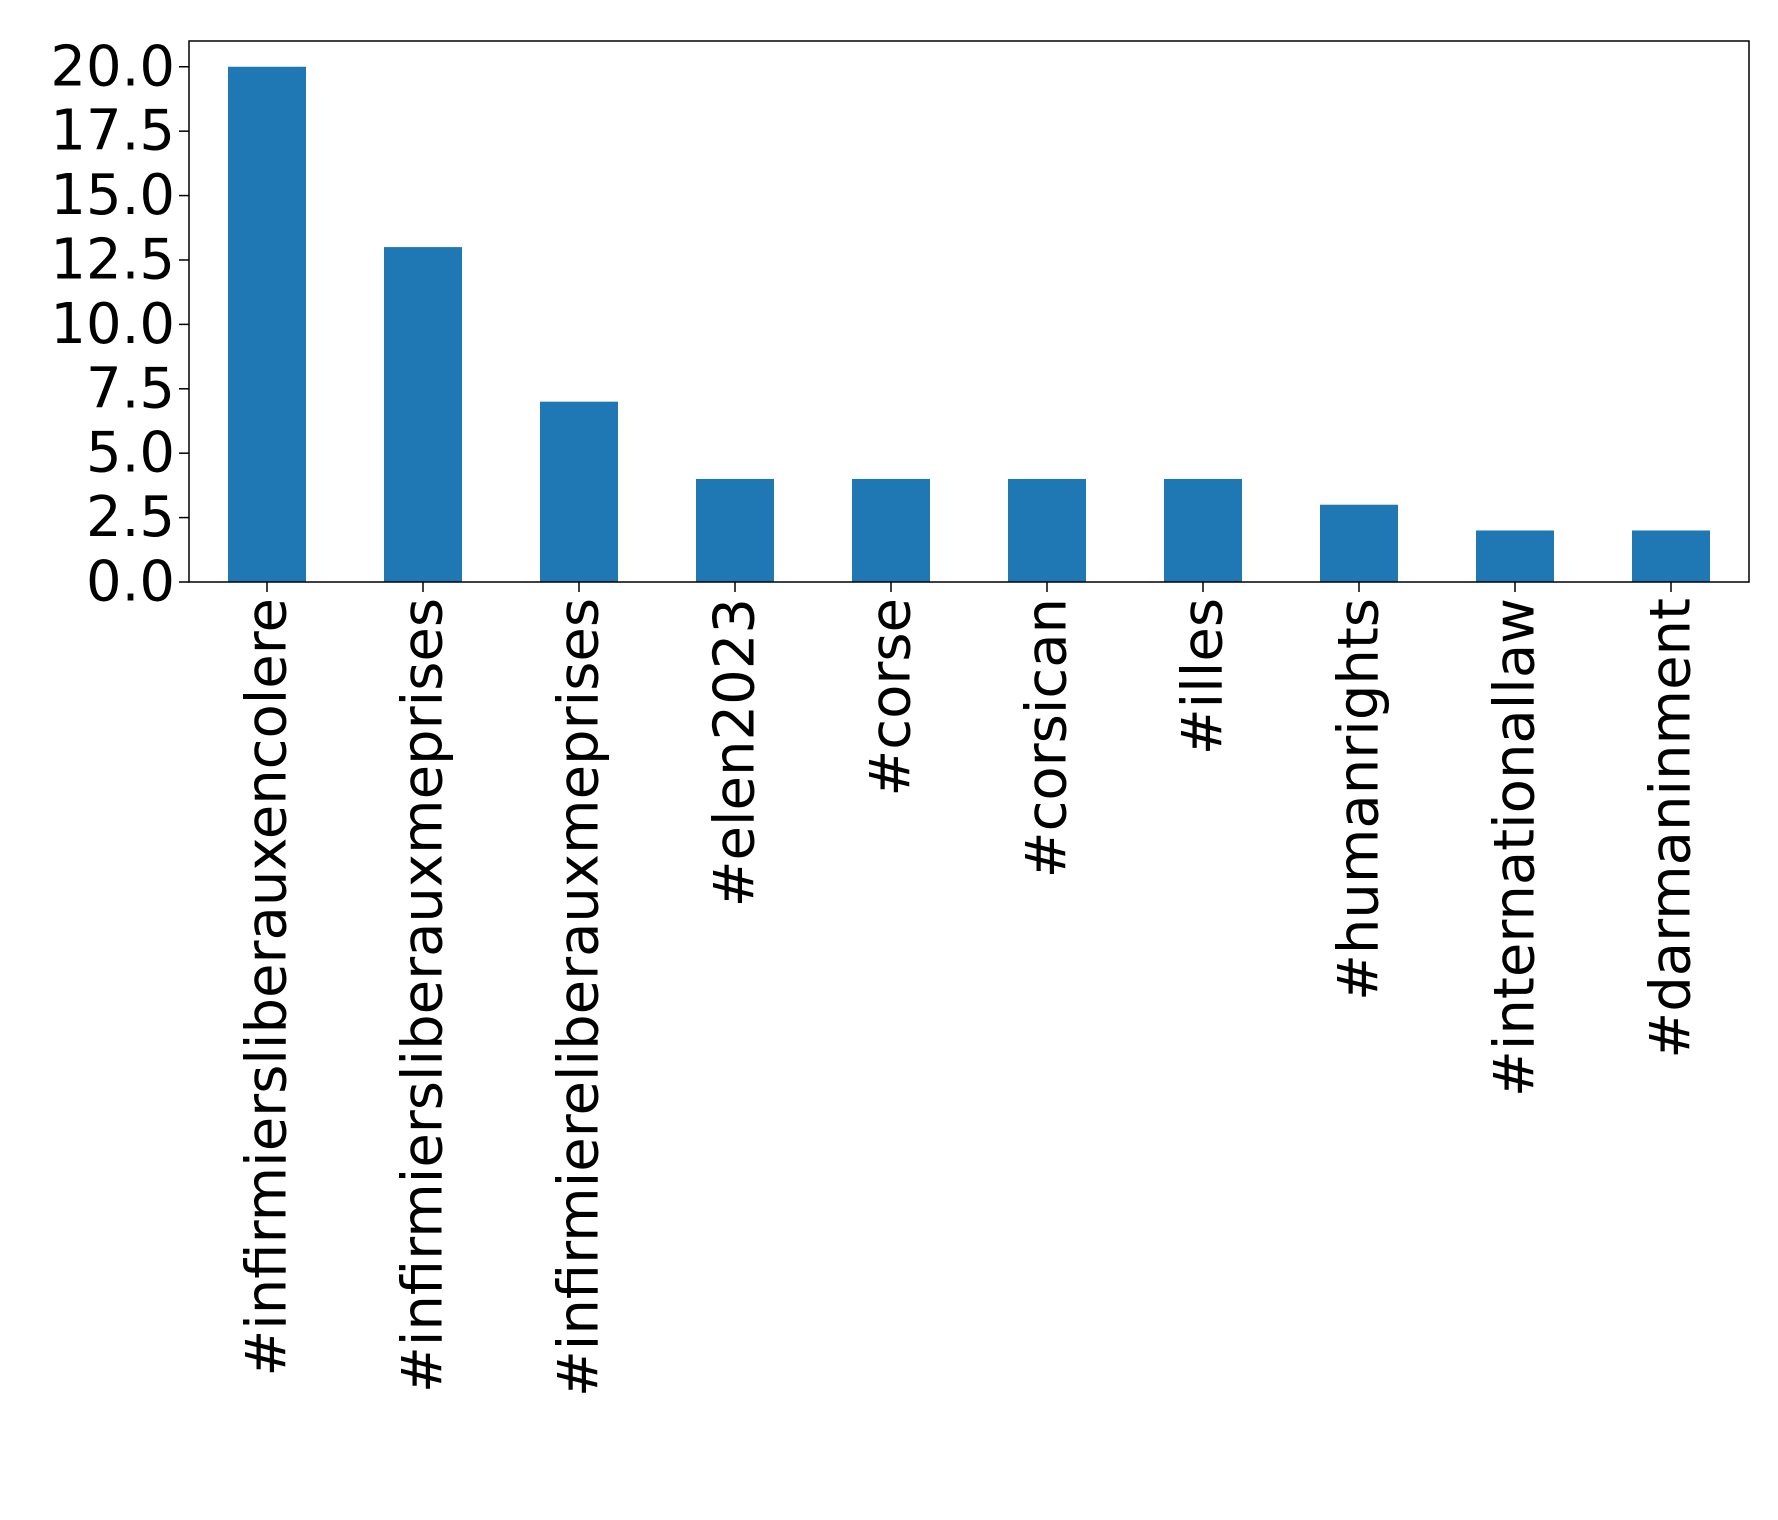 The height and width of the screenshot is (1520, 1778). What do you see at coordinates (112, 324) in the screenshot?
I see `y-tick-label: 10.0` at bounding box center [112, 324].